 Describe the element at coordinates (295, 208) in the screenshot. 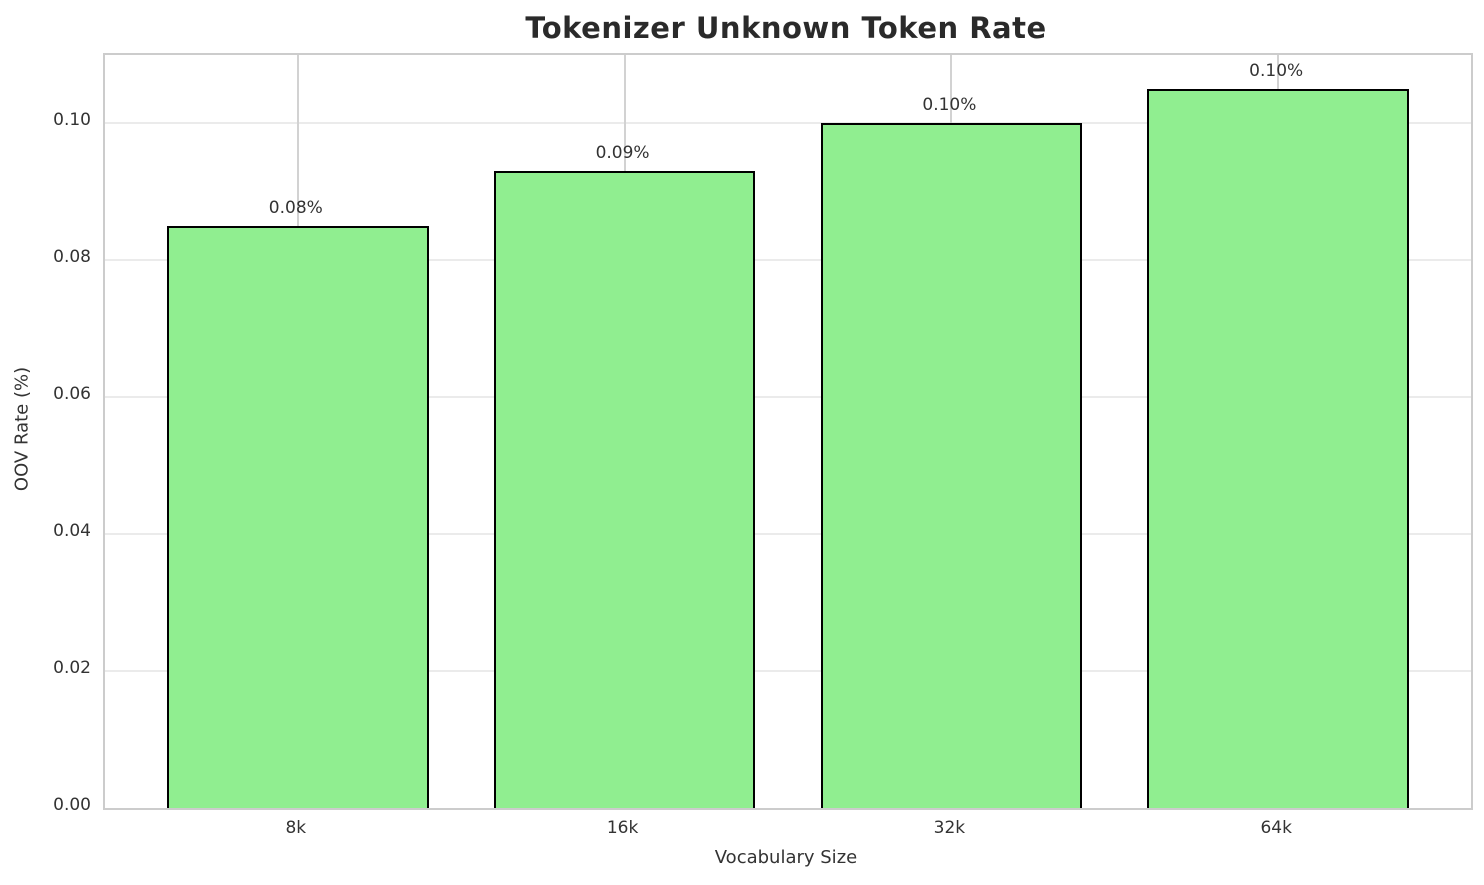

I see `bar-value-label: 0.08%` at that location.